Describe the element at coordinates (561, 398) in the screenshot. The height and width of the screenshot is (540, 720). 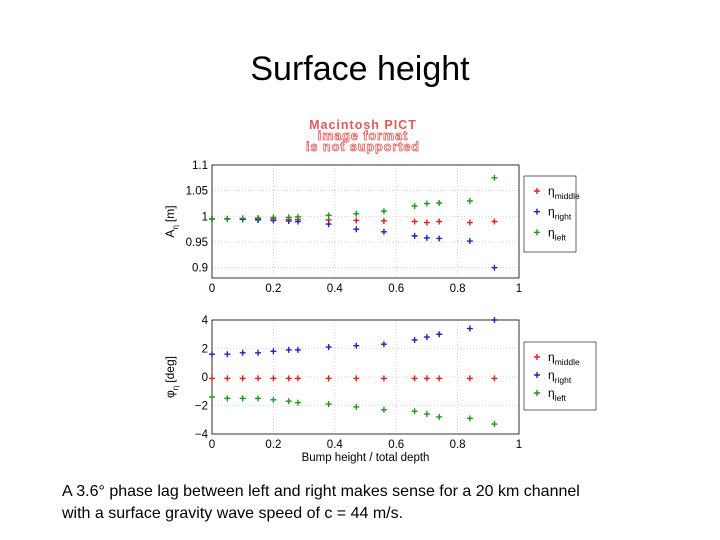
I see `legend-entry-subscript: left` at that location.